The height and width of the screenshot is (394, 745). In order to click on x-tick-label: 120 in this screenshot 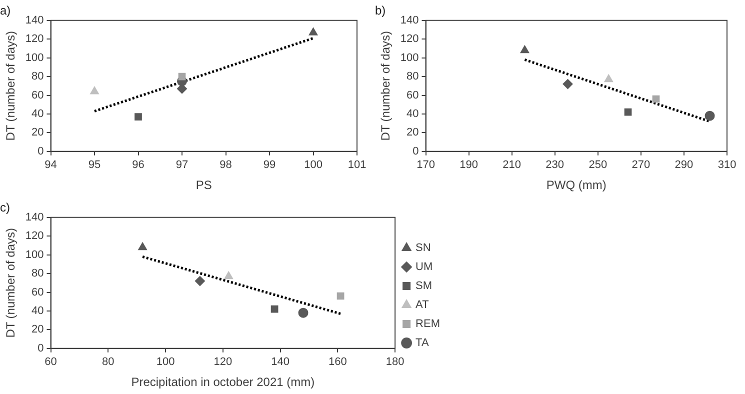, I will do `click(223, 362)`.